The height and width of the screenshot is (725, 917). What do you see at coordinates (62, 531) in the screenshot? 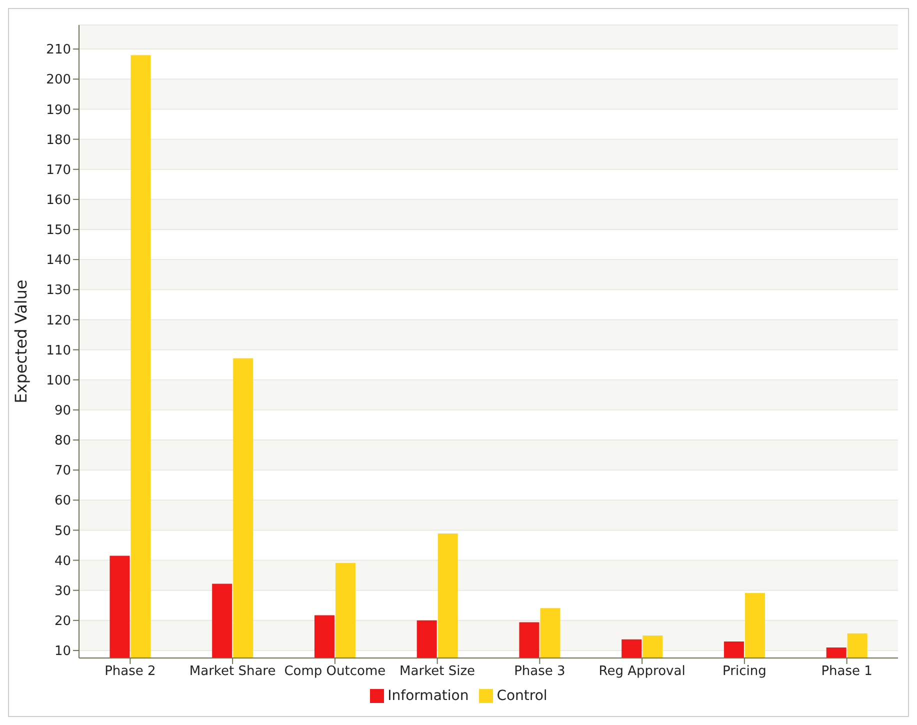
I see `y-tick-label: 50` at bounding box center [62, 531].